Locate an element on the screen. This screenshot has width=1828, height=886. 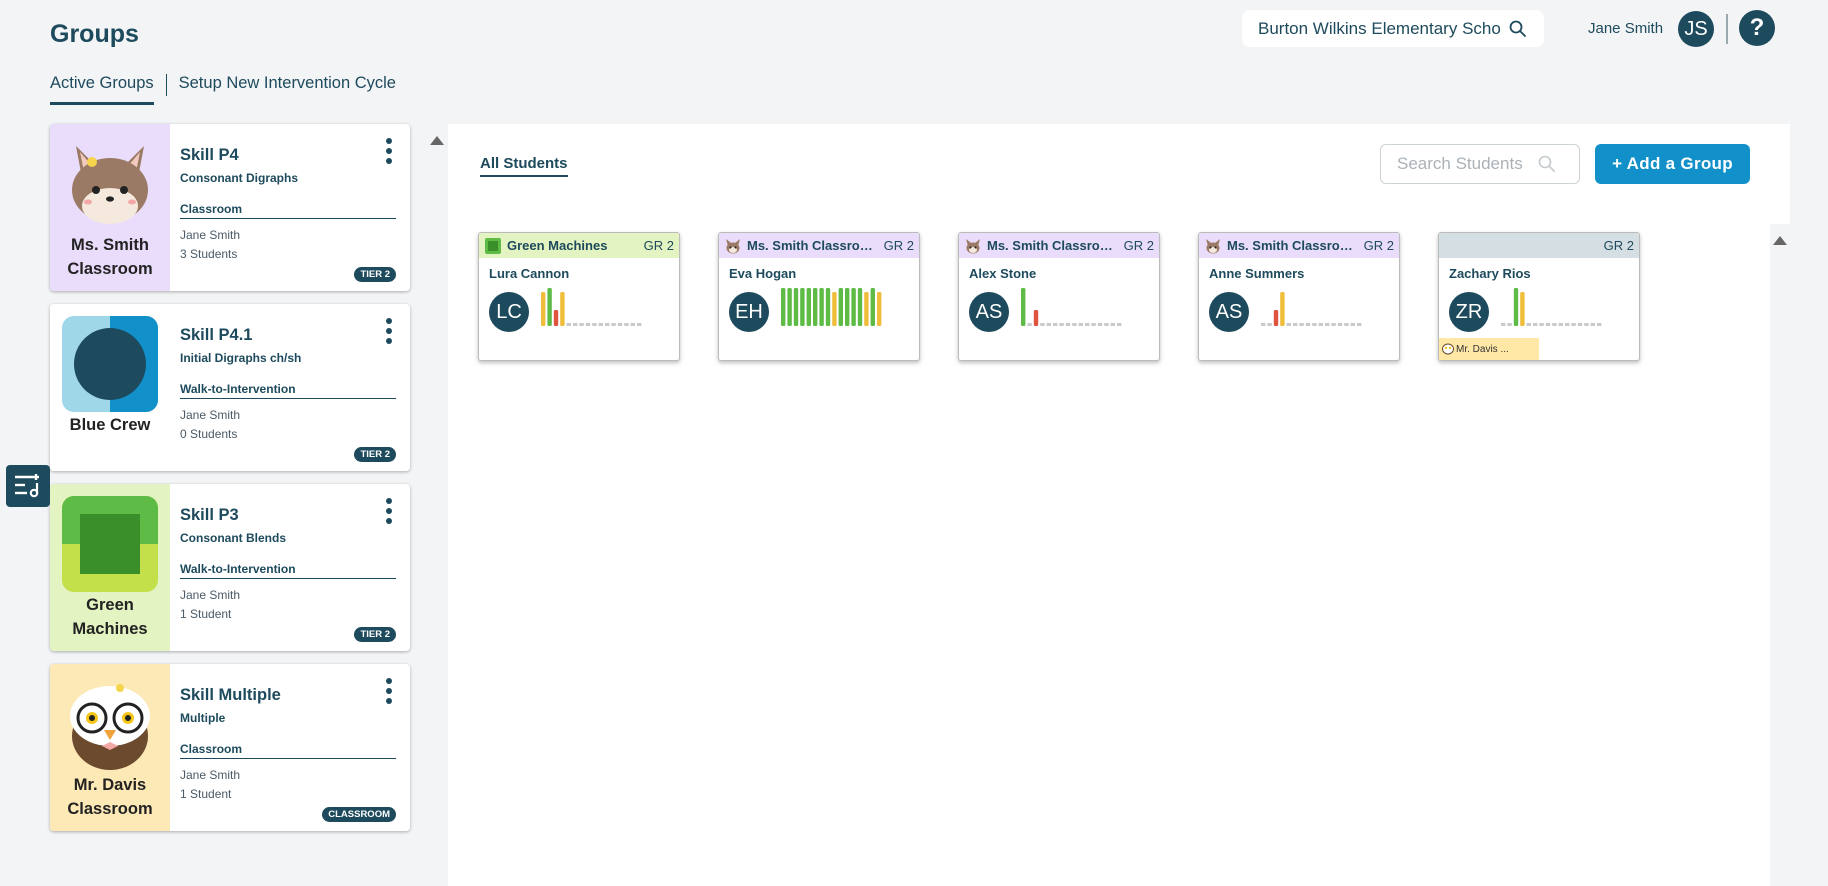
all-students-label: All Students is located at coordinates (524, 166).